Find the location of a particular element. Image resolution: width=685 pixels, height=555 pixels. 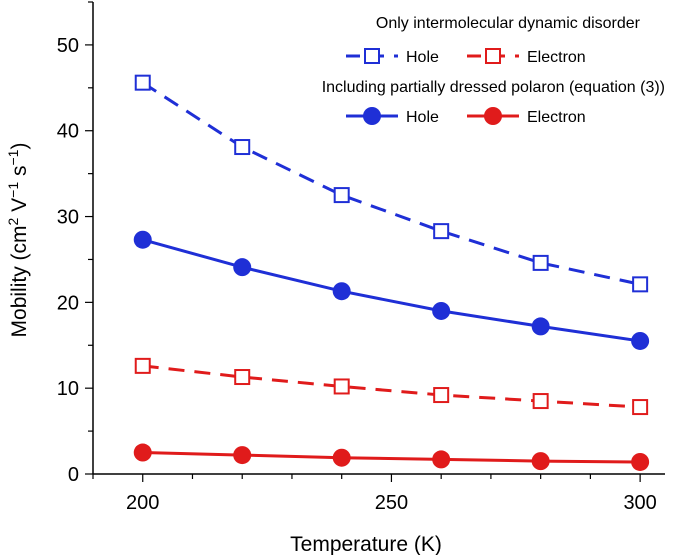

y-axis-title-sup3: −1 is located at coordinates (13, 157).